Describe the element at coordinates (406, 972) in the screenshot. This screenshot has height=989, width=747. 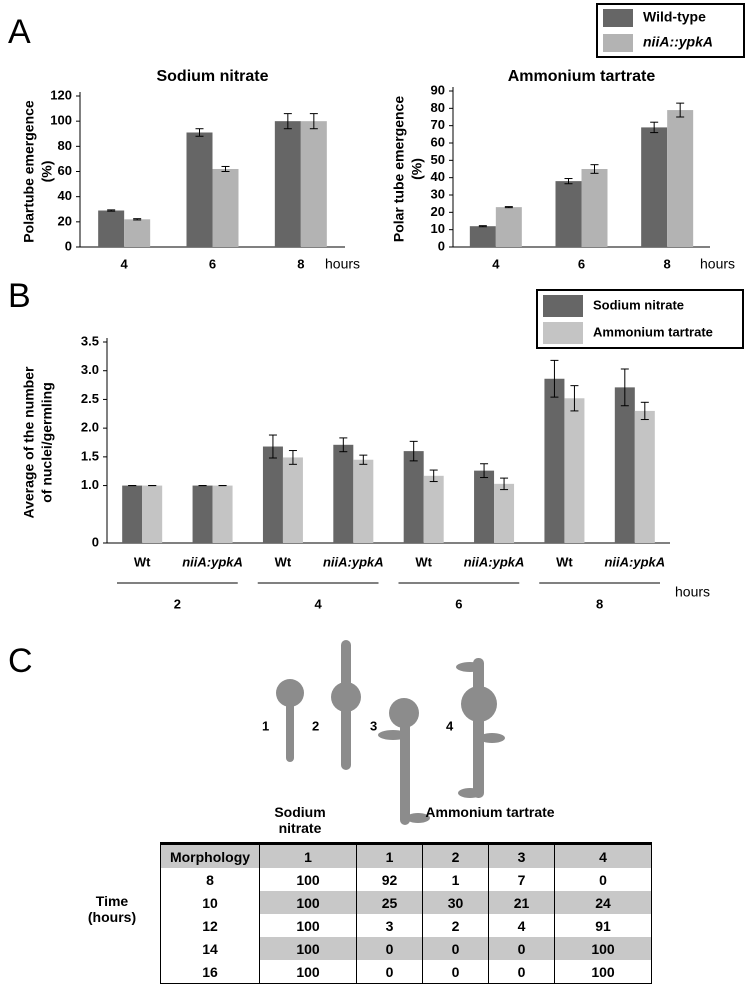
I see `table-row: 16 100 0 0 0 100` at that location.